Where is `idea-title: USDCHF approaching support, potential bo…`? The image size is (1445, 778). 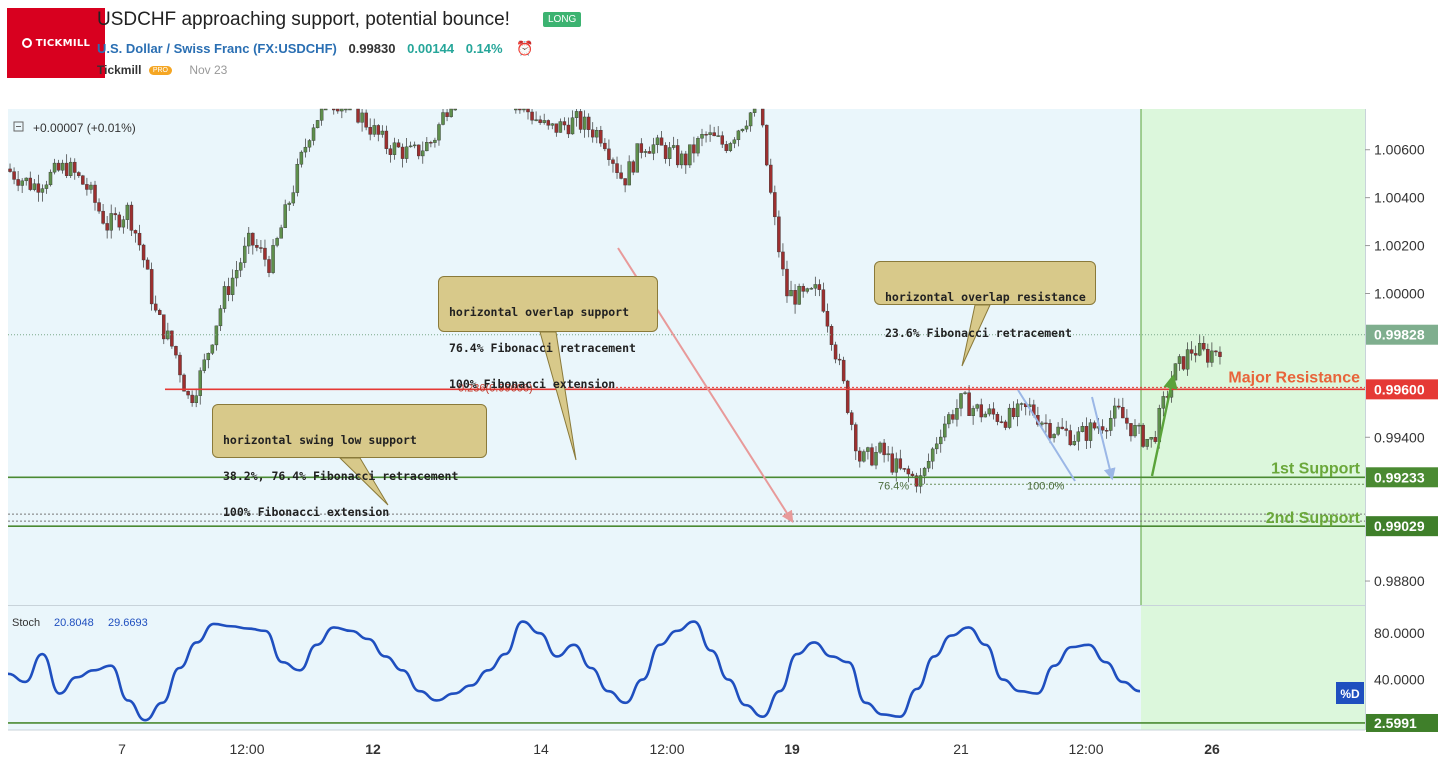 idea-title: USDCHF approaching support, potential bo… is located at coordinates (303, 19).